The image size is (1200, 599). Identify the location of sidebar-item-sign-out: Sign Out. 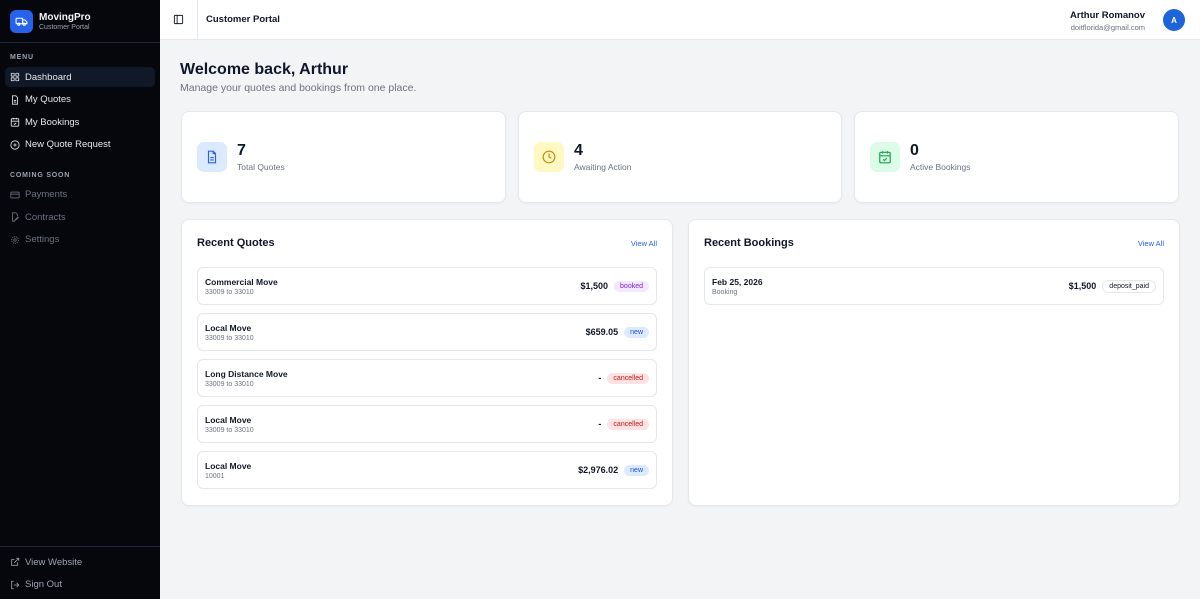
(80, 585).